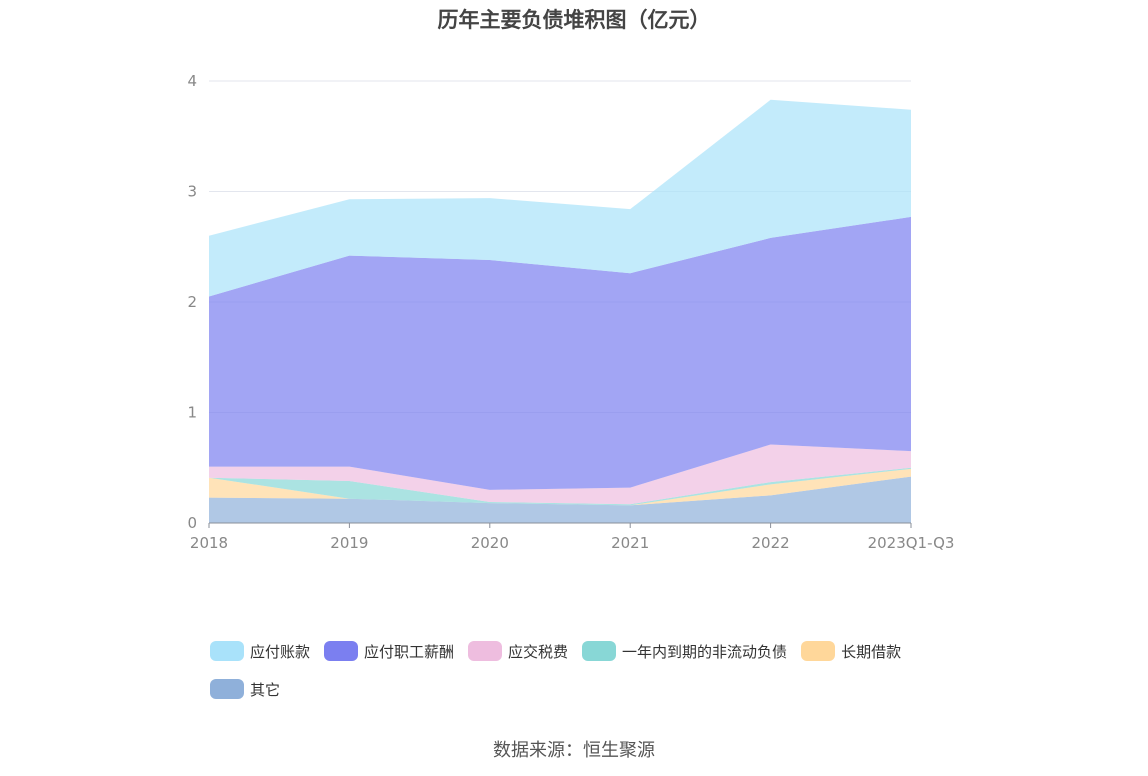 Image resolution: width=1148 pixels, height=776 pixels. I want to click on legend-item: 长期借款, so click(851, 651).